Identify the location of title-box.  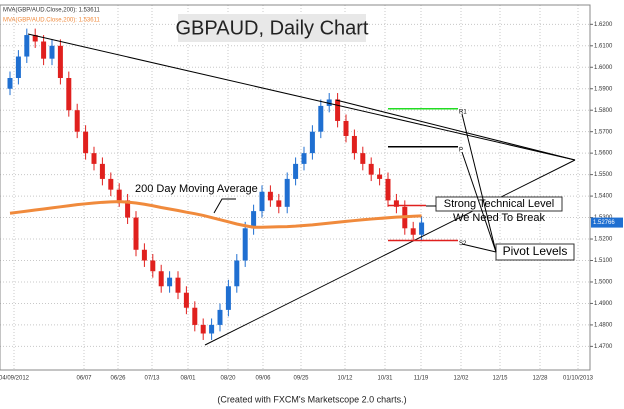
(272, 28).